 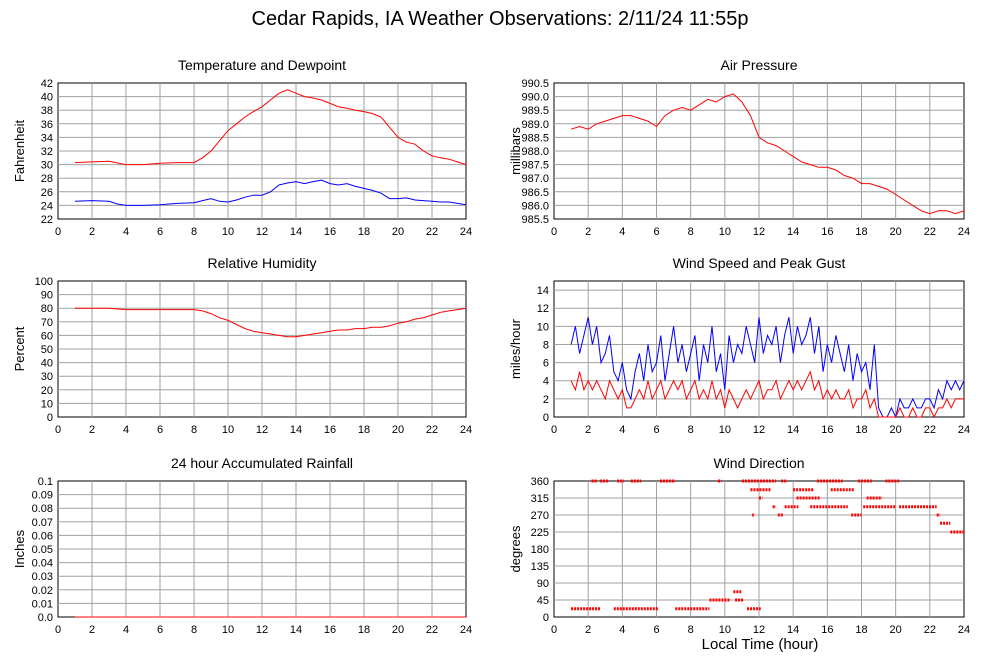 I want to click on series-line-red, so click(x=270, y=127).